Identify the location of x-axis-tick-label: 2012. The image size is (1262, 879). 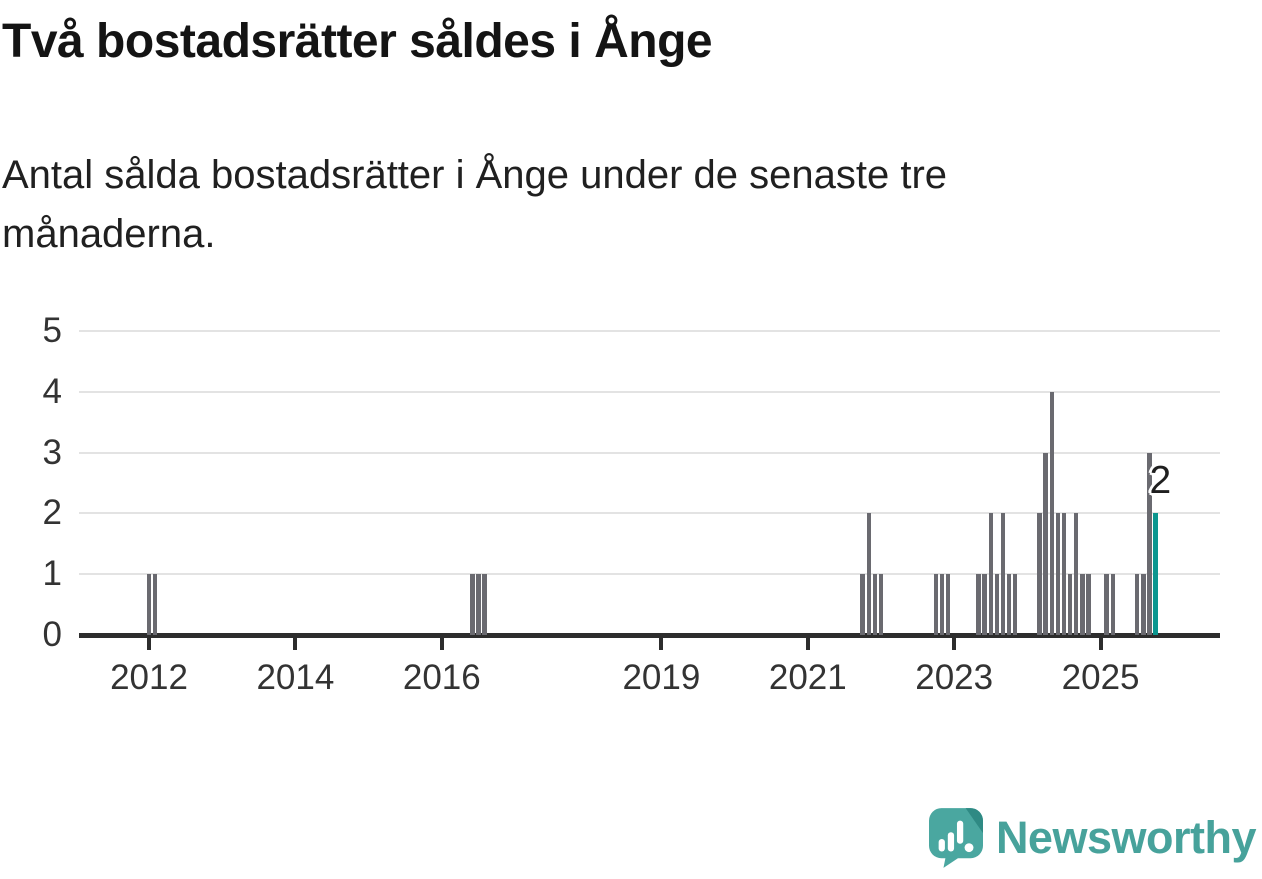
(149, 677).